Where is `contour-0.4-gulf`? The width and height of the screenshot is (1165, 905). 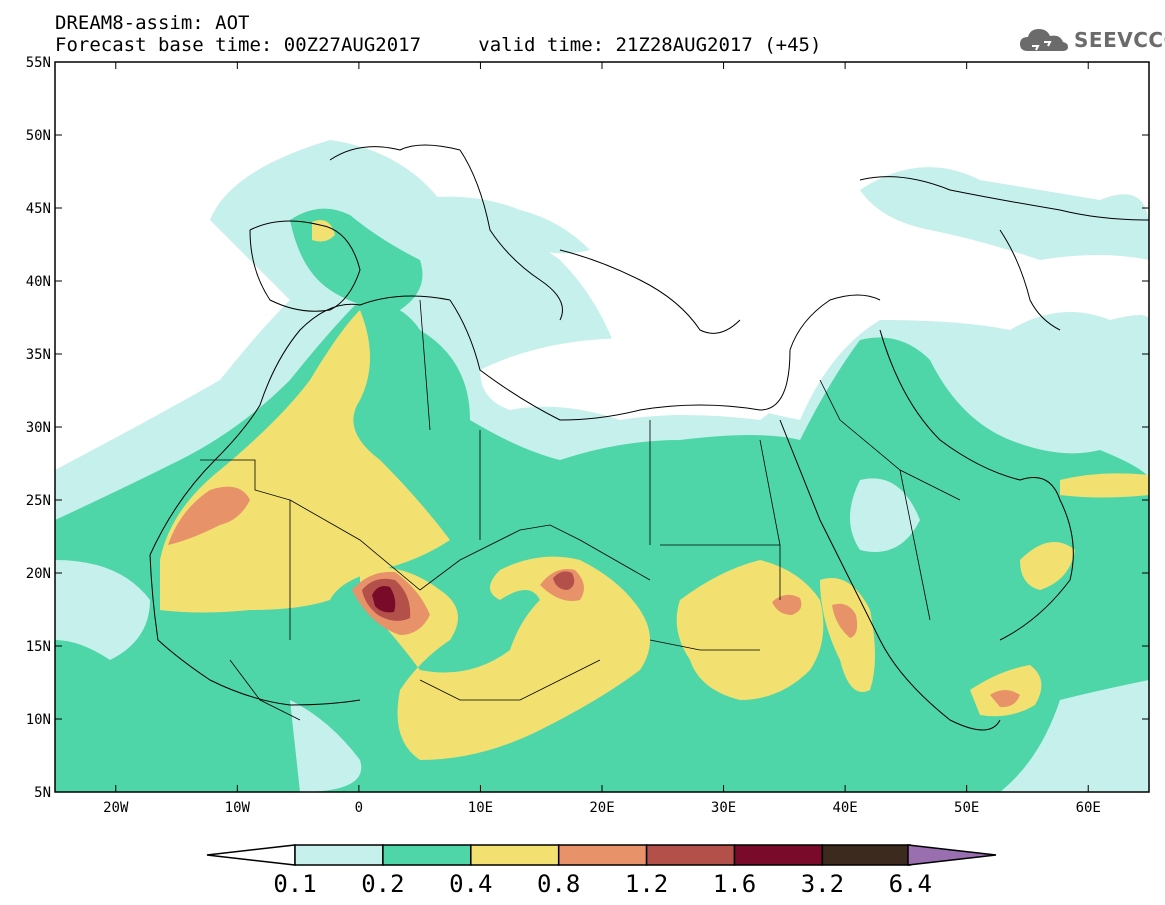 contour-0.4-gulf is located at coordinates (1104, 485).